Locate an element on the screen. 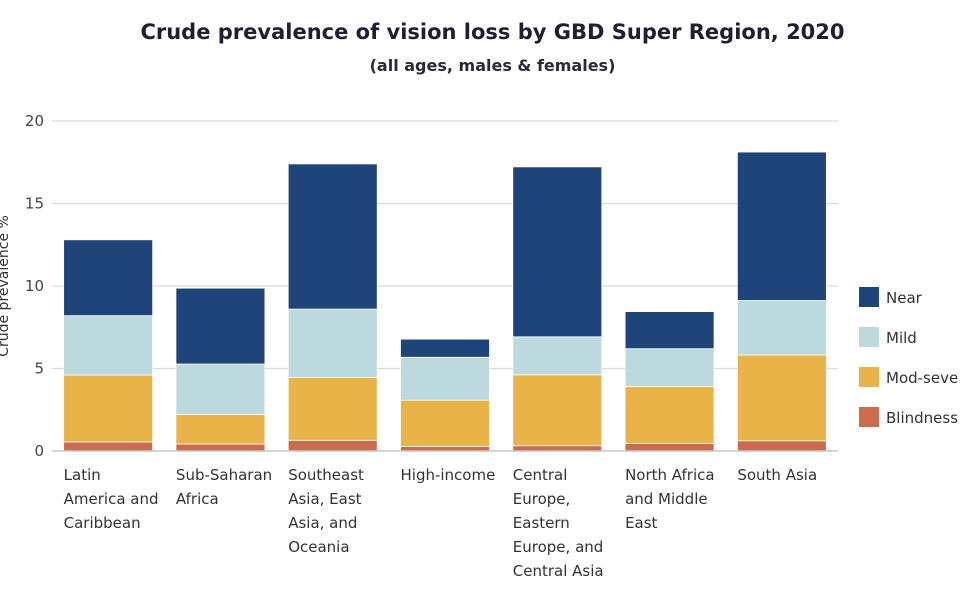 The width and height of the screenshot is (960, 593). x-category-label: South Asia is located at coordinates (777, 475).